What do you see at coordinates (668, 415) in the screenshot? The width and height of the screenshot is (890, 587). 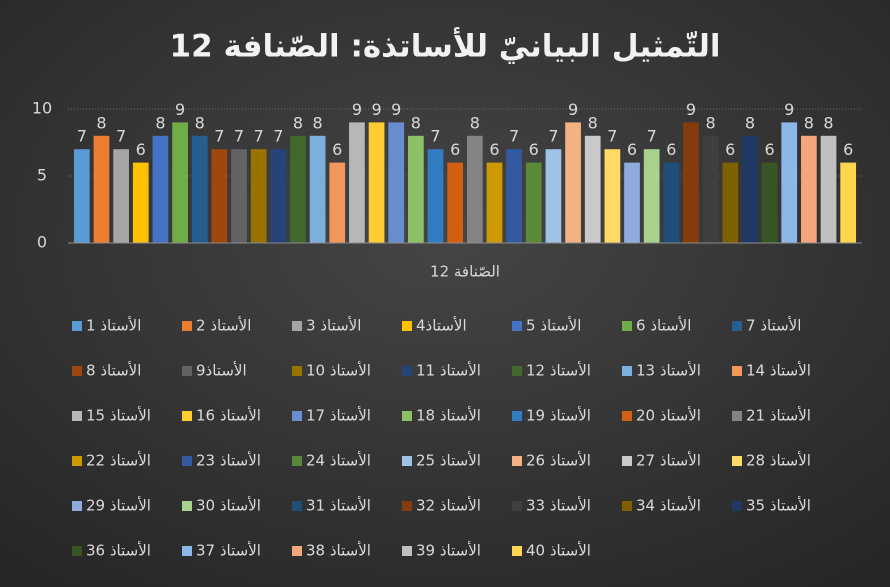 I see `legend-label: الأستاذ 20` at bounding box center [668, 415].